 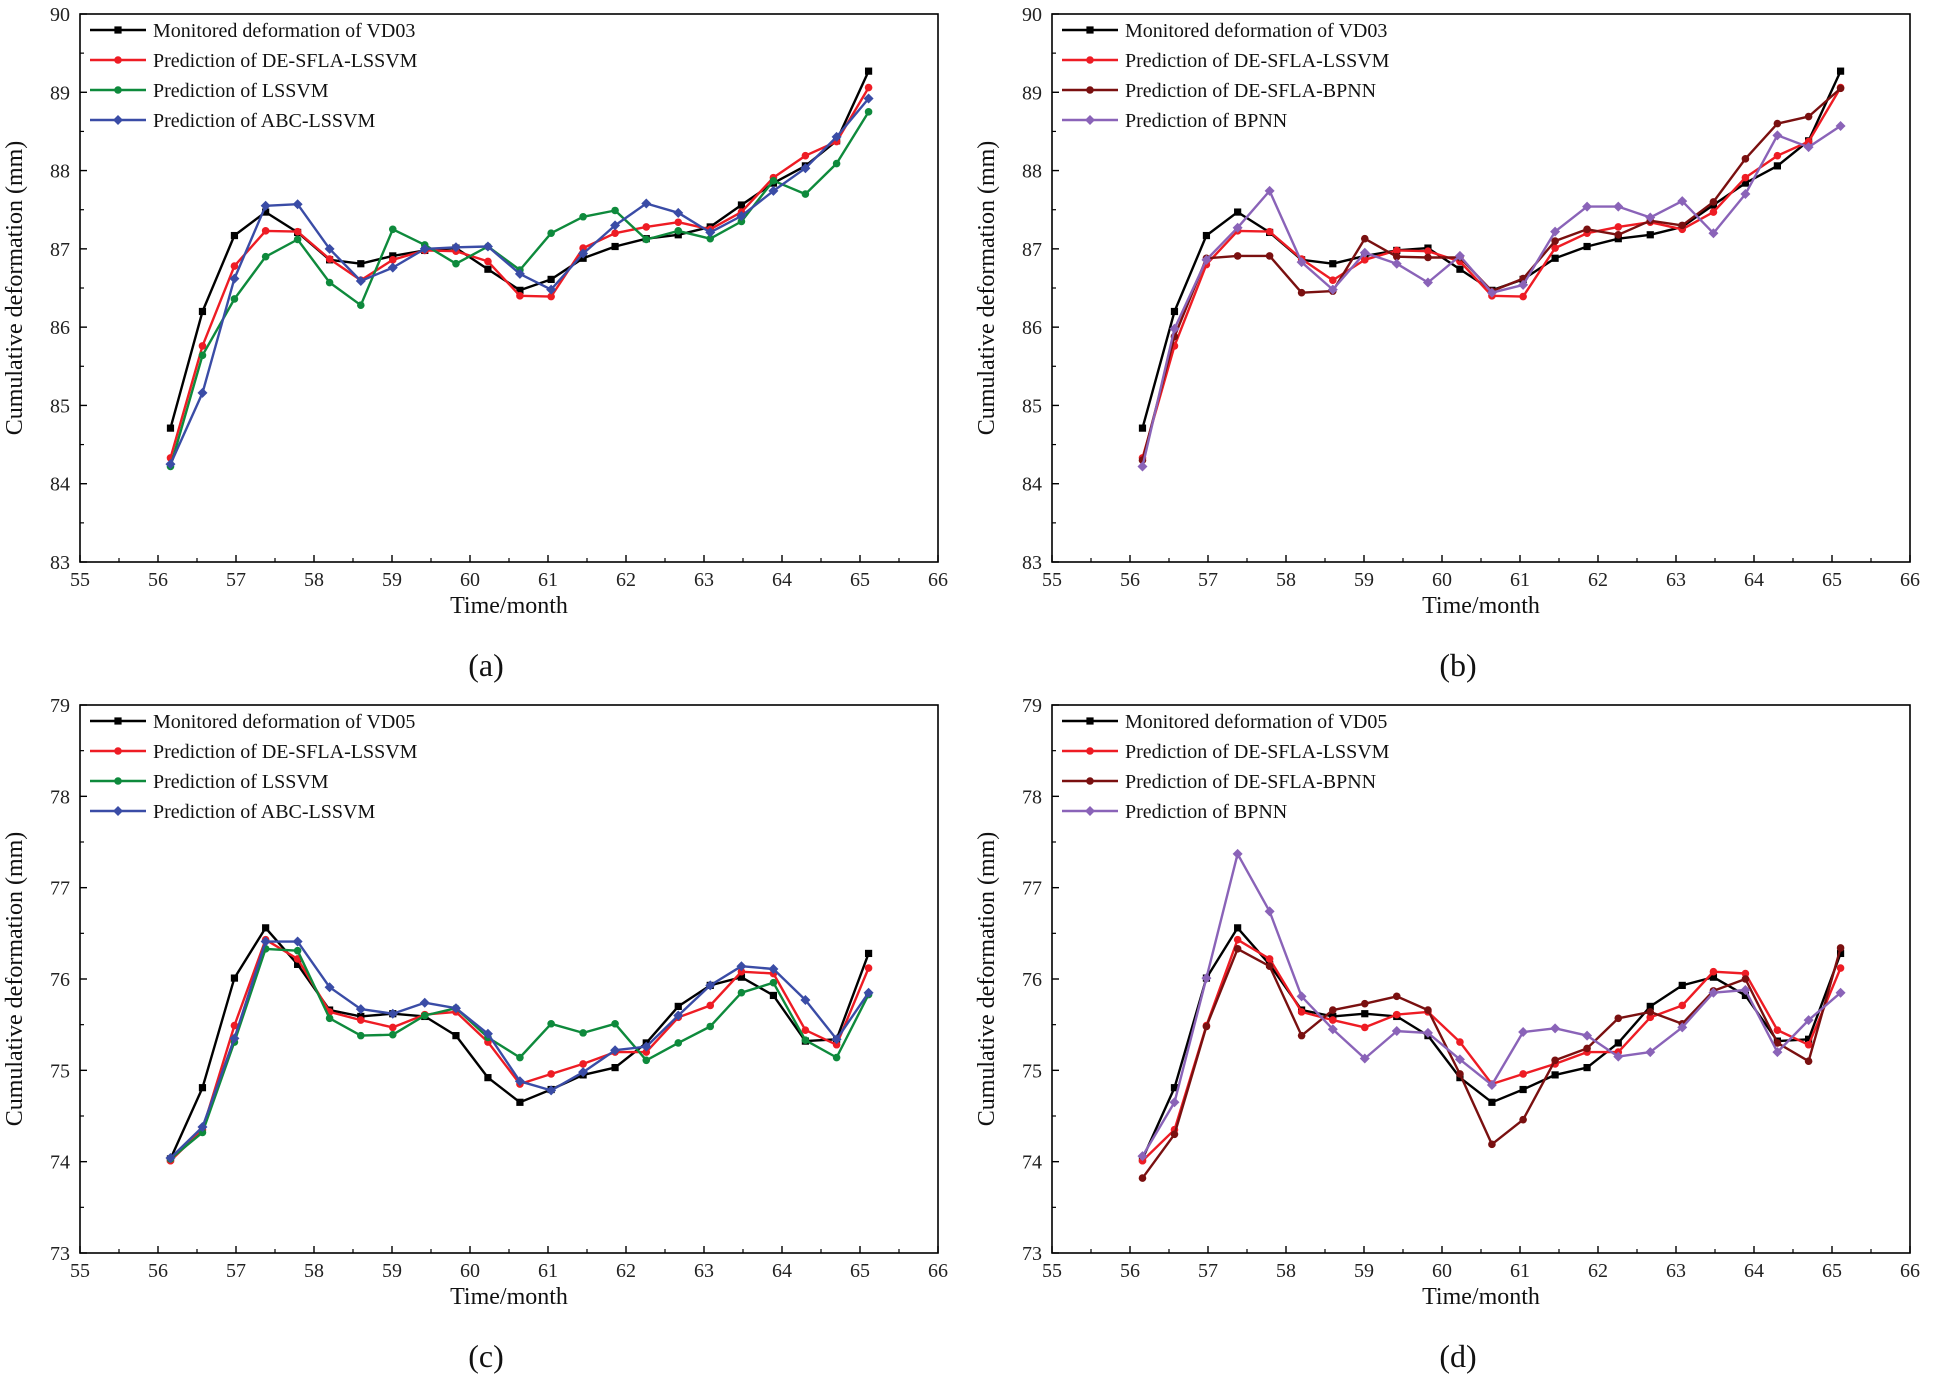 I want to click on y-tick-label: 84, so click(x=60, y=485).